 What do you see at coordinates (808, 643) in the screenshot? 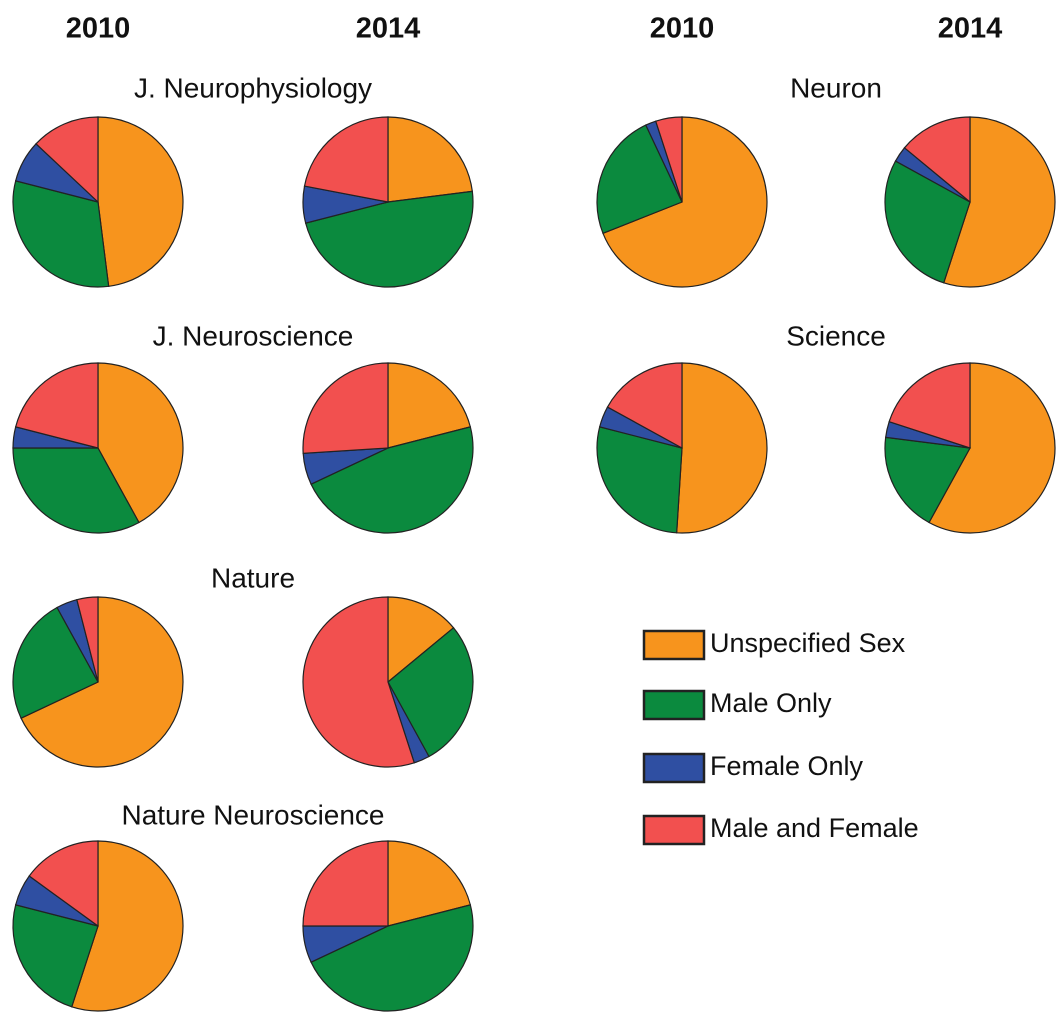
I see `legend-label: Unspecified Sex` at bounding box center [808, 643].